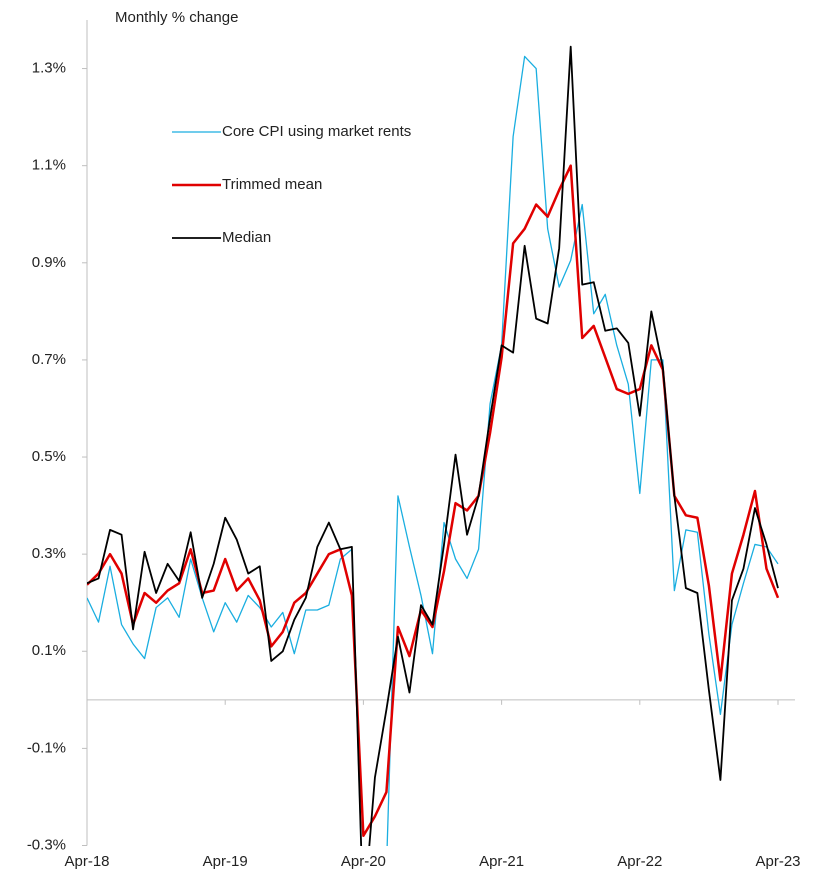 This screenshot has height=876, width=819. What do you see at coordinates (777, 861) in the screenshot?
I see `x-tick-label: Apr-23` at bounding box center [777, 861].